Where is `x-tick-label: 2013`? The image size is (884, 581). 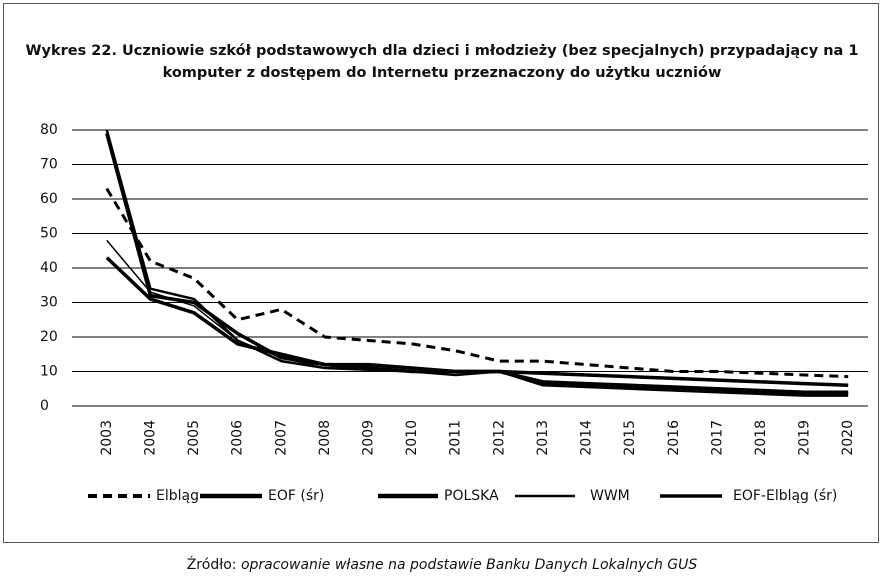 x-tick-label: 2013 is located at coordinates (543, 438).